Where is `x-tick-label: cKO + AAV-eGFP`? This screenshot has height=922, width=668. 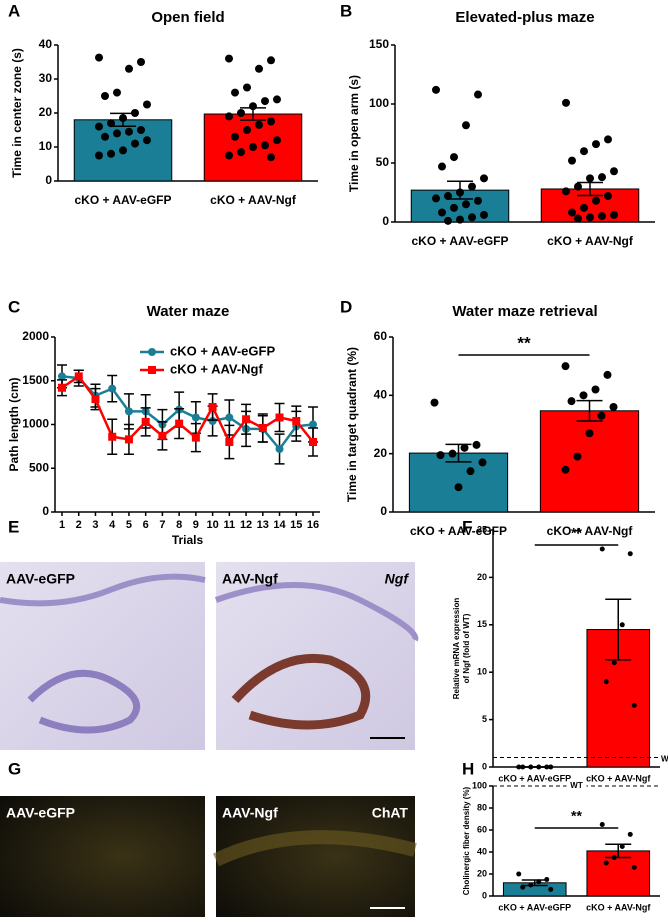
x-tick-label: cKO + AAV-eGFP is located at coordinates (458, 531).